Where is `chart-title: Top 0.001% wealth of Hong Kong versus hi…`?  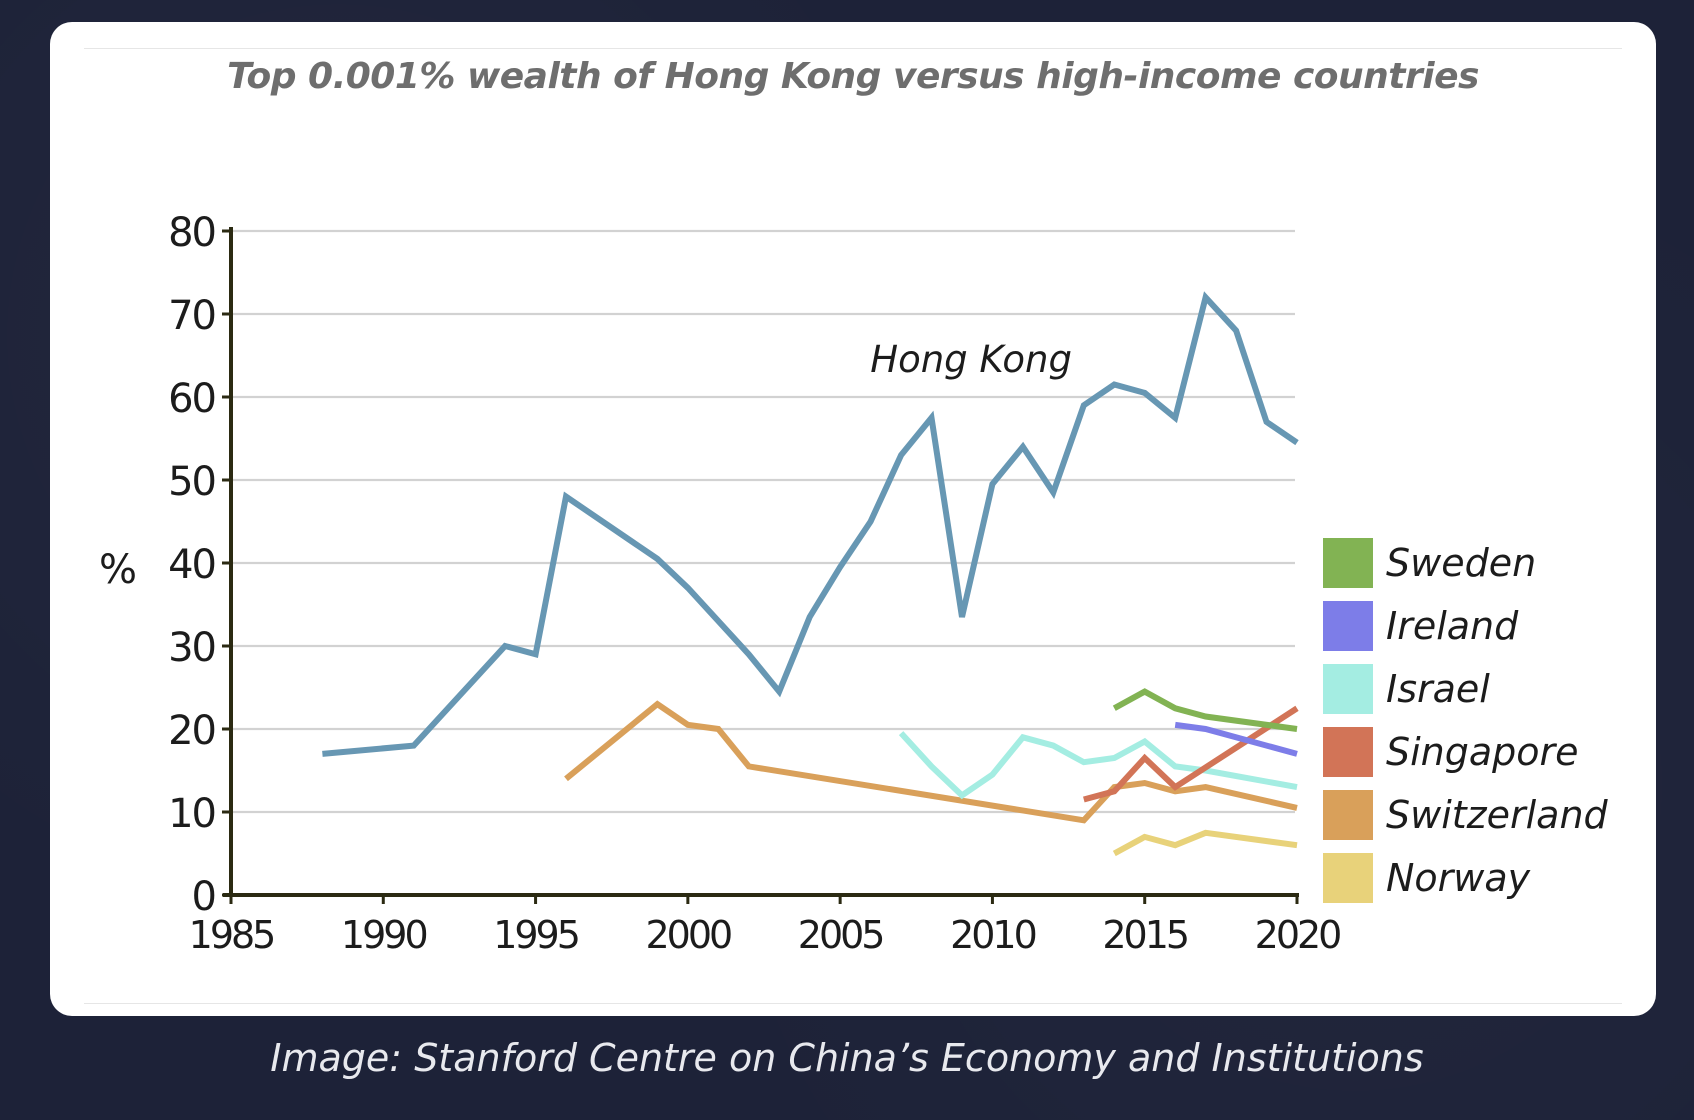 chart-title: Top 0.001% wealth of Hong Kong versus hi… is located at coordinates (853, 76).